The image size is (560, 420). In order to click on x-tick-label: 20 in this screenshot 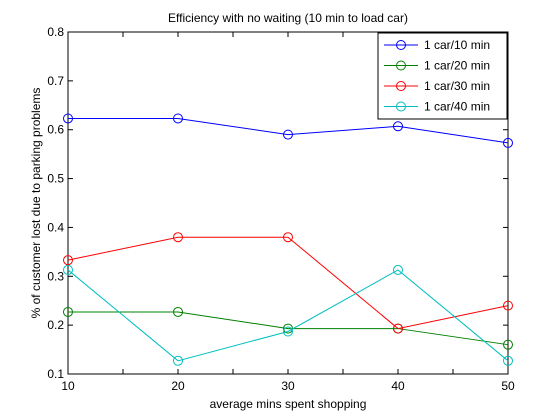, I will do `click(178, 386)`.